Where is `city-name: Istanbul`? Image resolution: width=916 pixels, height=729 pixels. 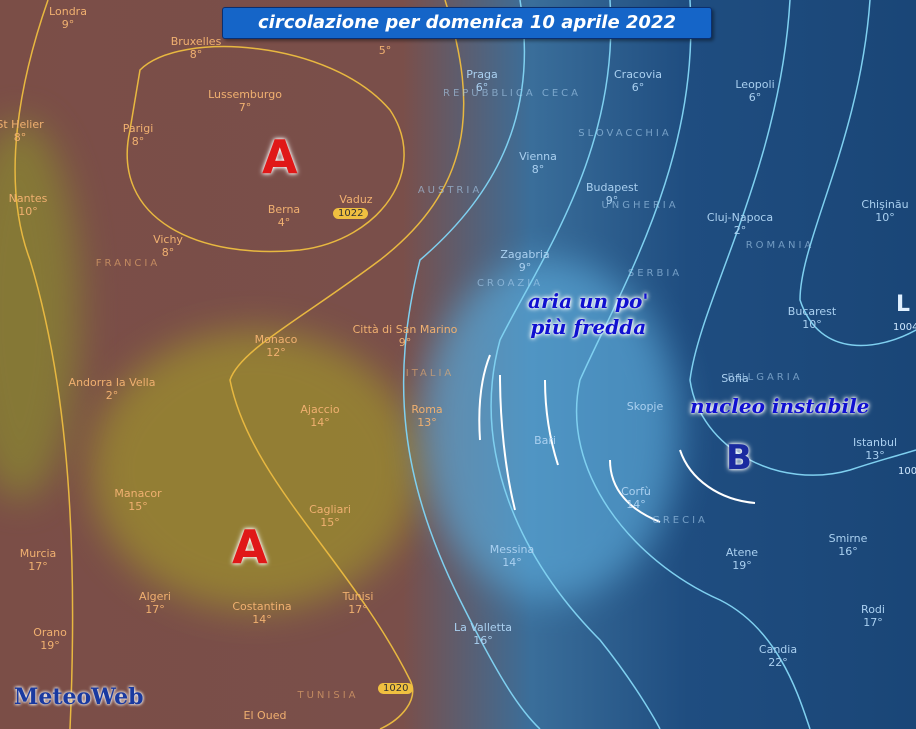
city-name: Istanbul is located at coordinates (875, 442).